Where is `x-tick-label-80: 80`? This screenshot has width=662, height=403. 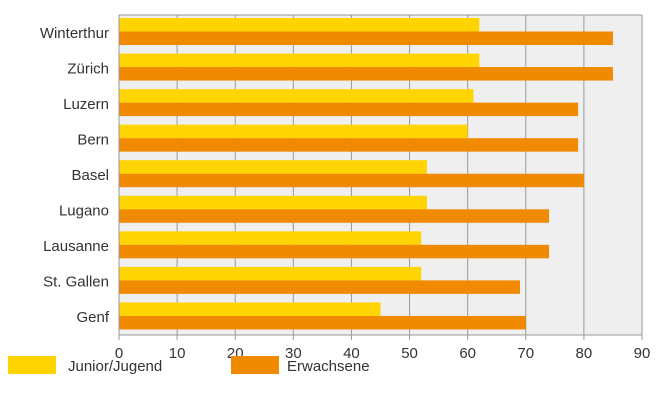
x-tick-label-80: 80 is located at coordinates (584, 353).